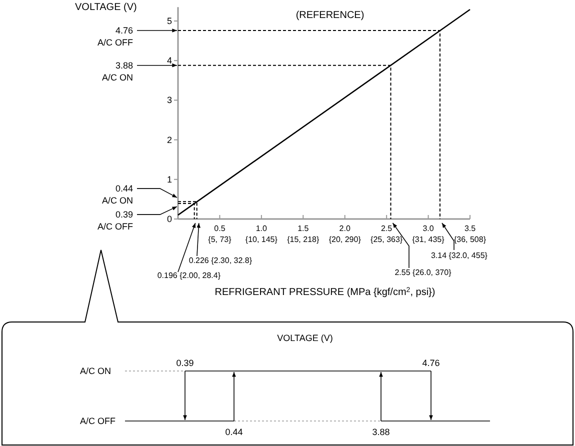  I want to click on text: {5, 73}, so click(220, 239).